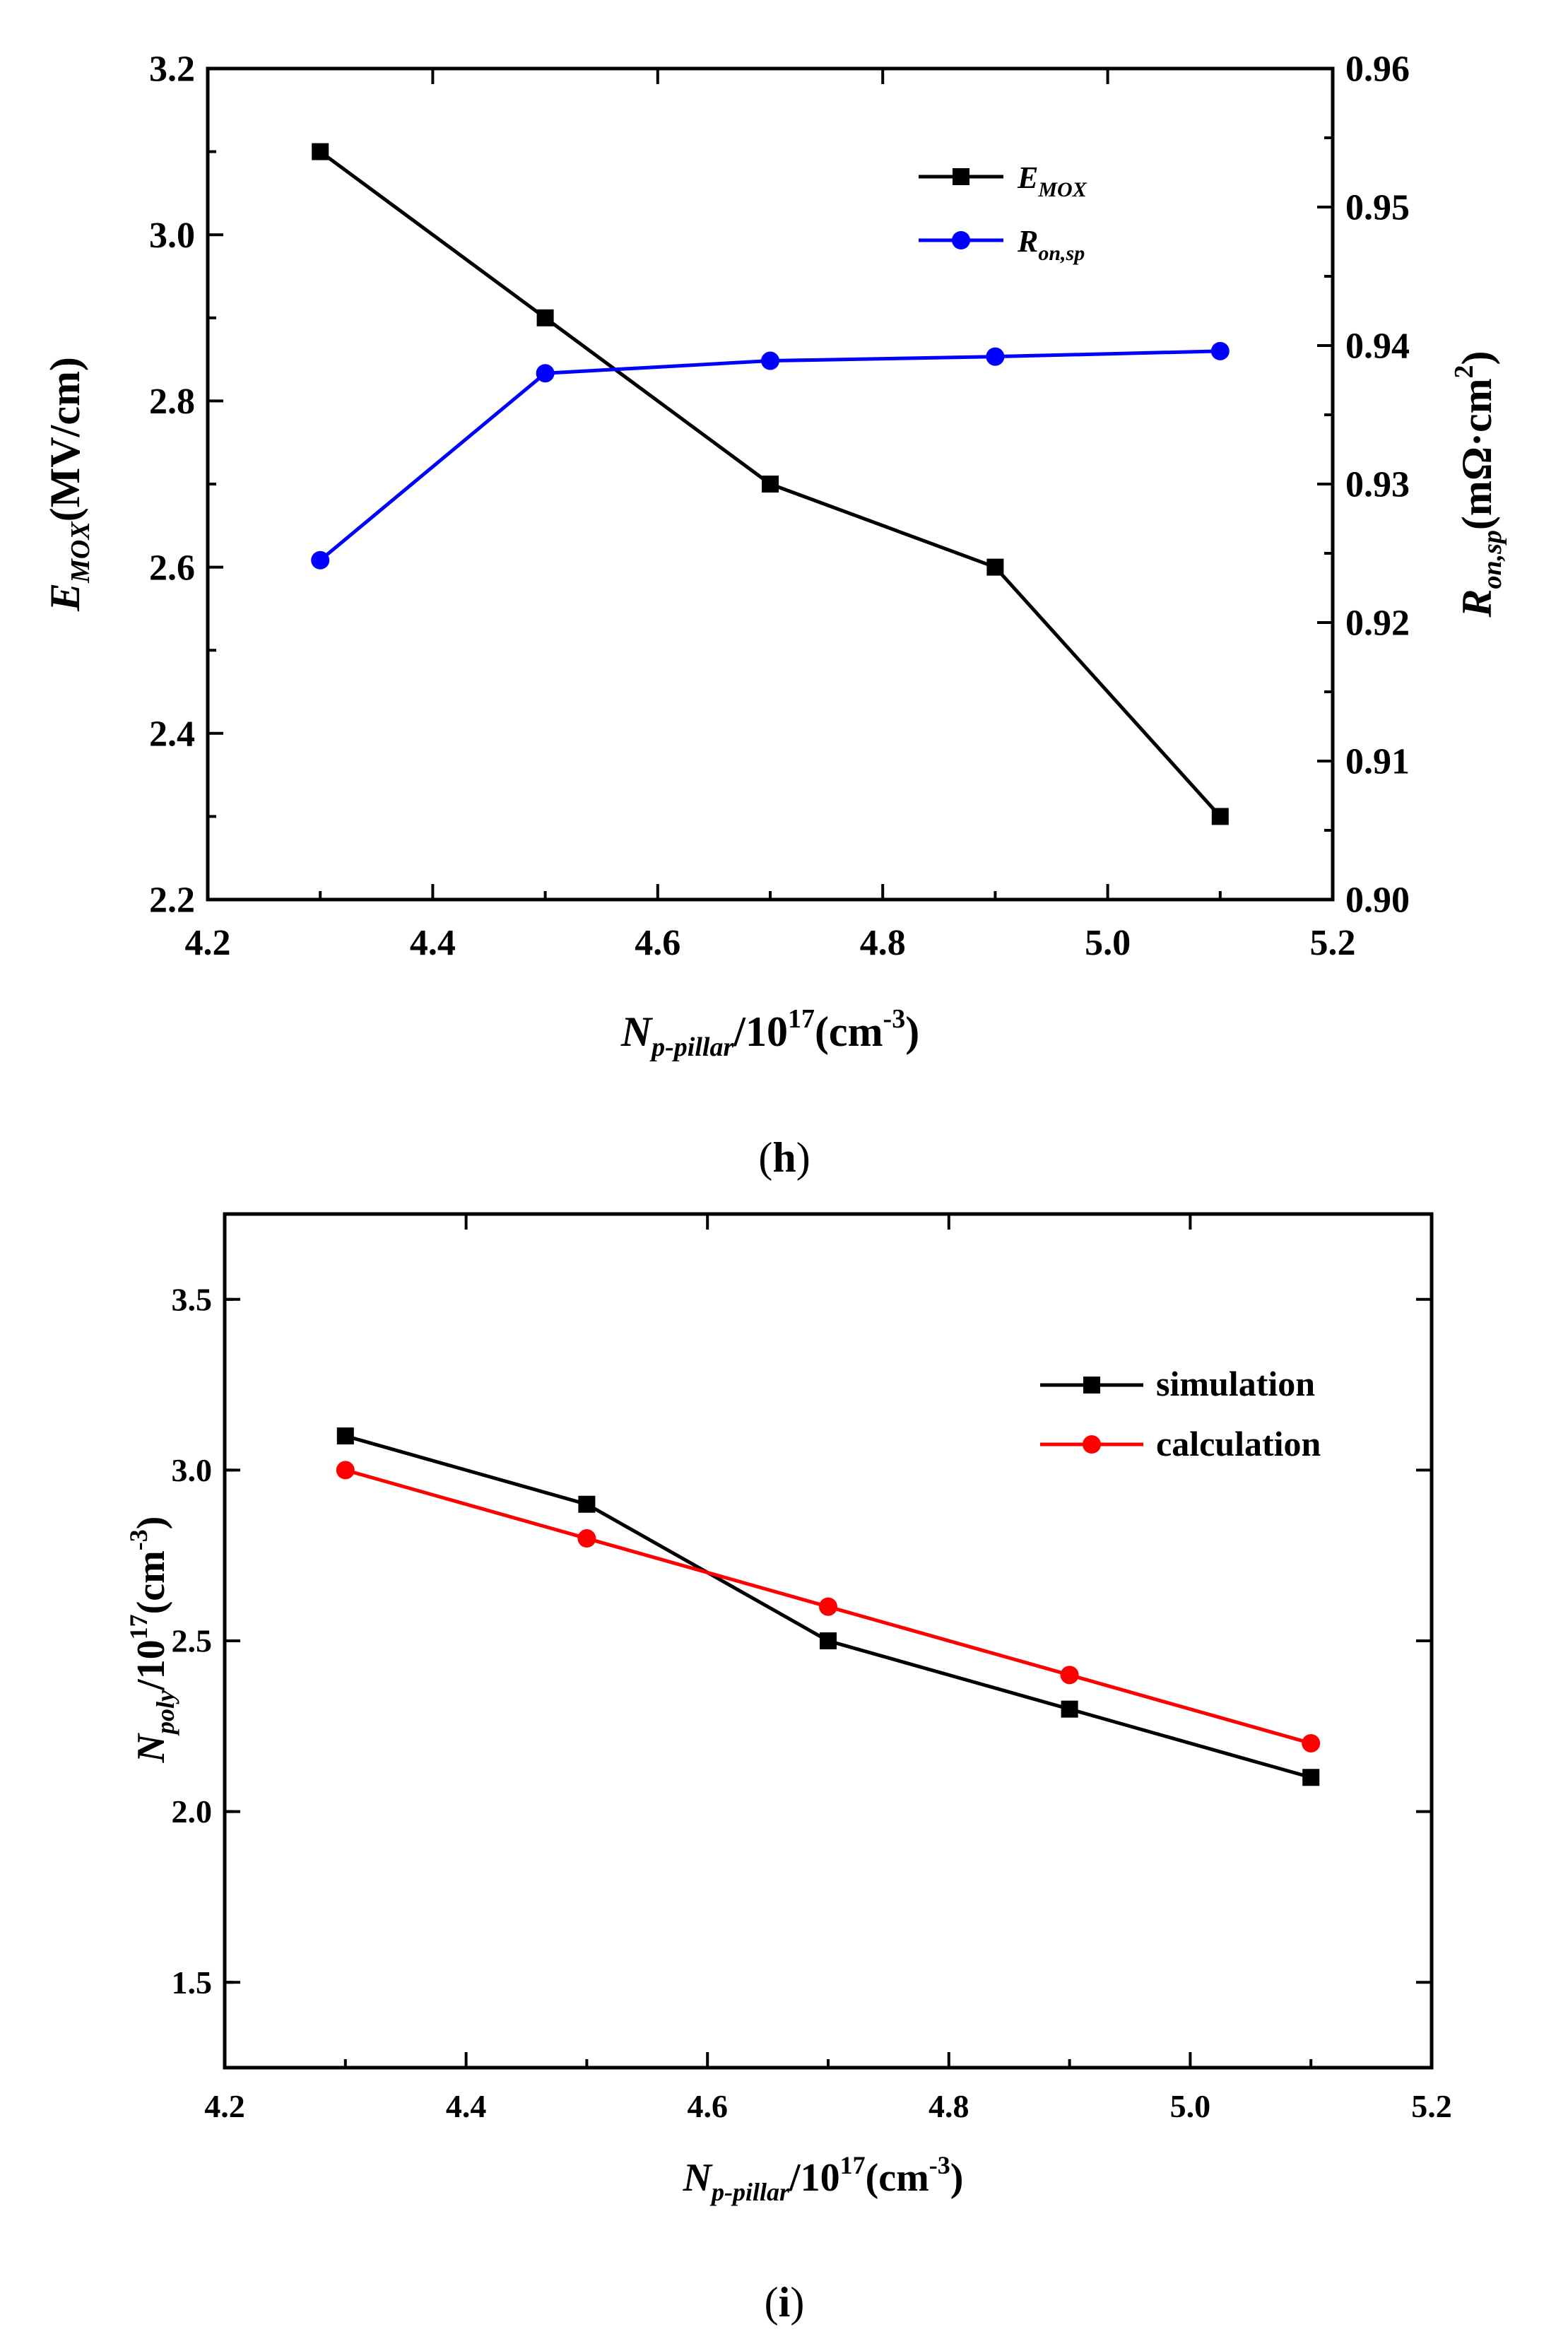 This screenshot has width=1568, height=2339. What do you see at coordinates (949, 2106) in the screenshot?
I see `i-x-tick-label: 4.8` at bounding box center [949, 2106].